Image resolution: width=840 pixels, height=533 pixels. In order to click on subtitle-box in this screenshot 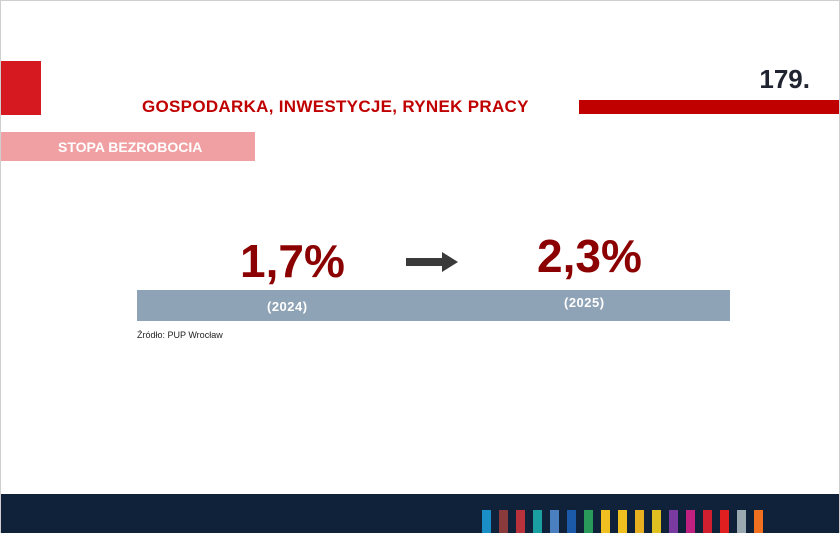, I will do `click(128, 146)`.